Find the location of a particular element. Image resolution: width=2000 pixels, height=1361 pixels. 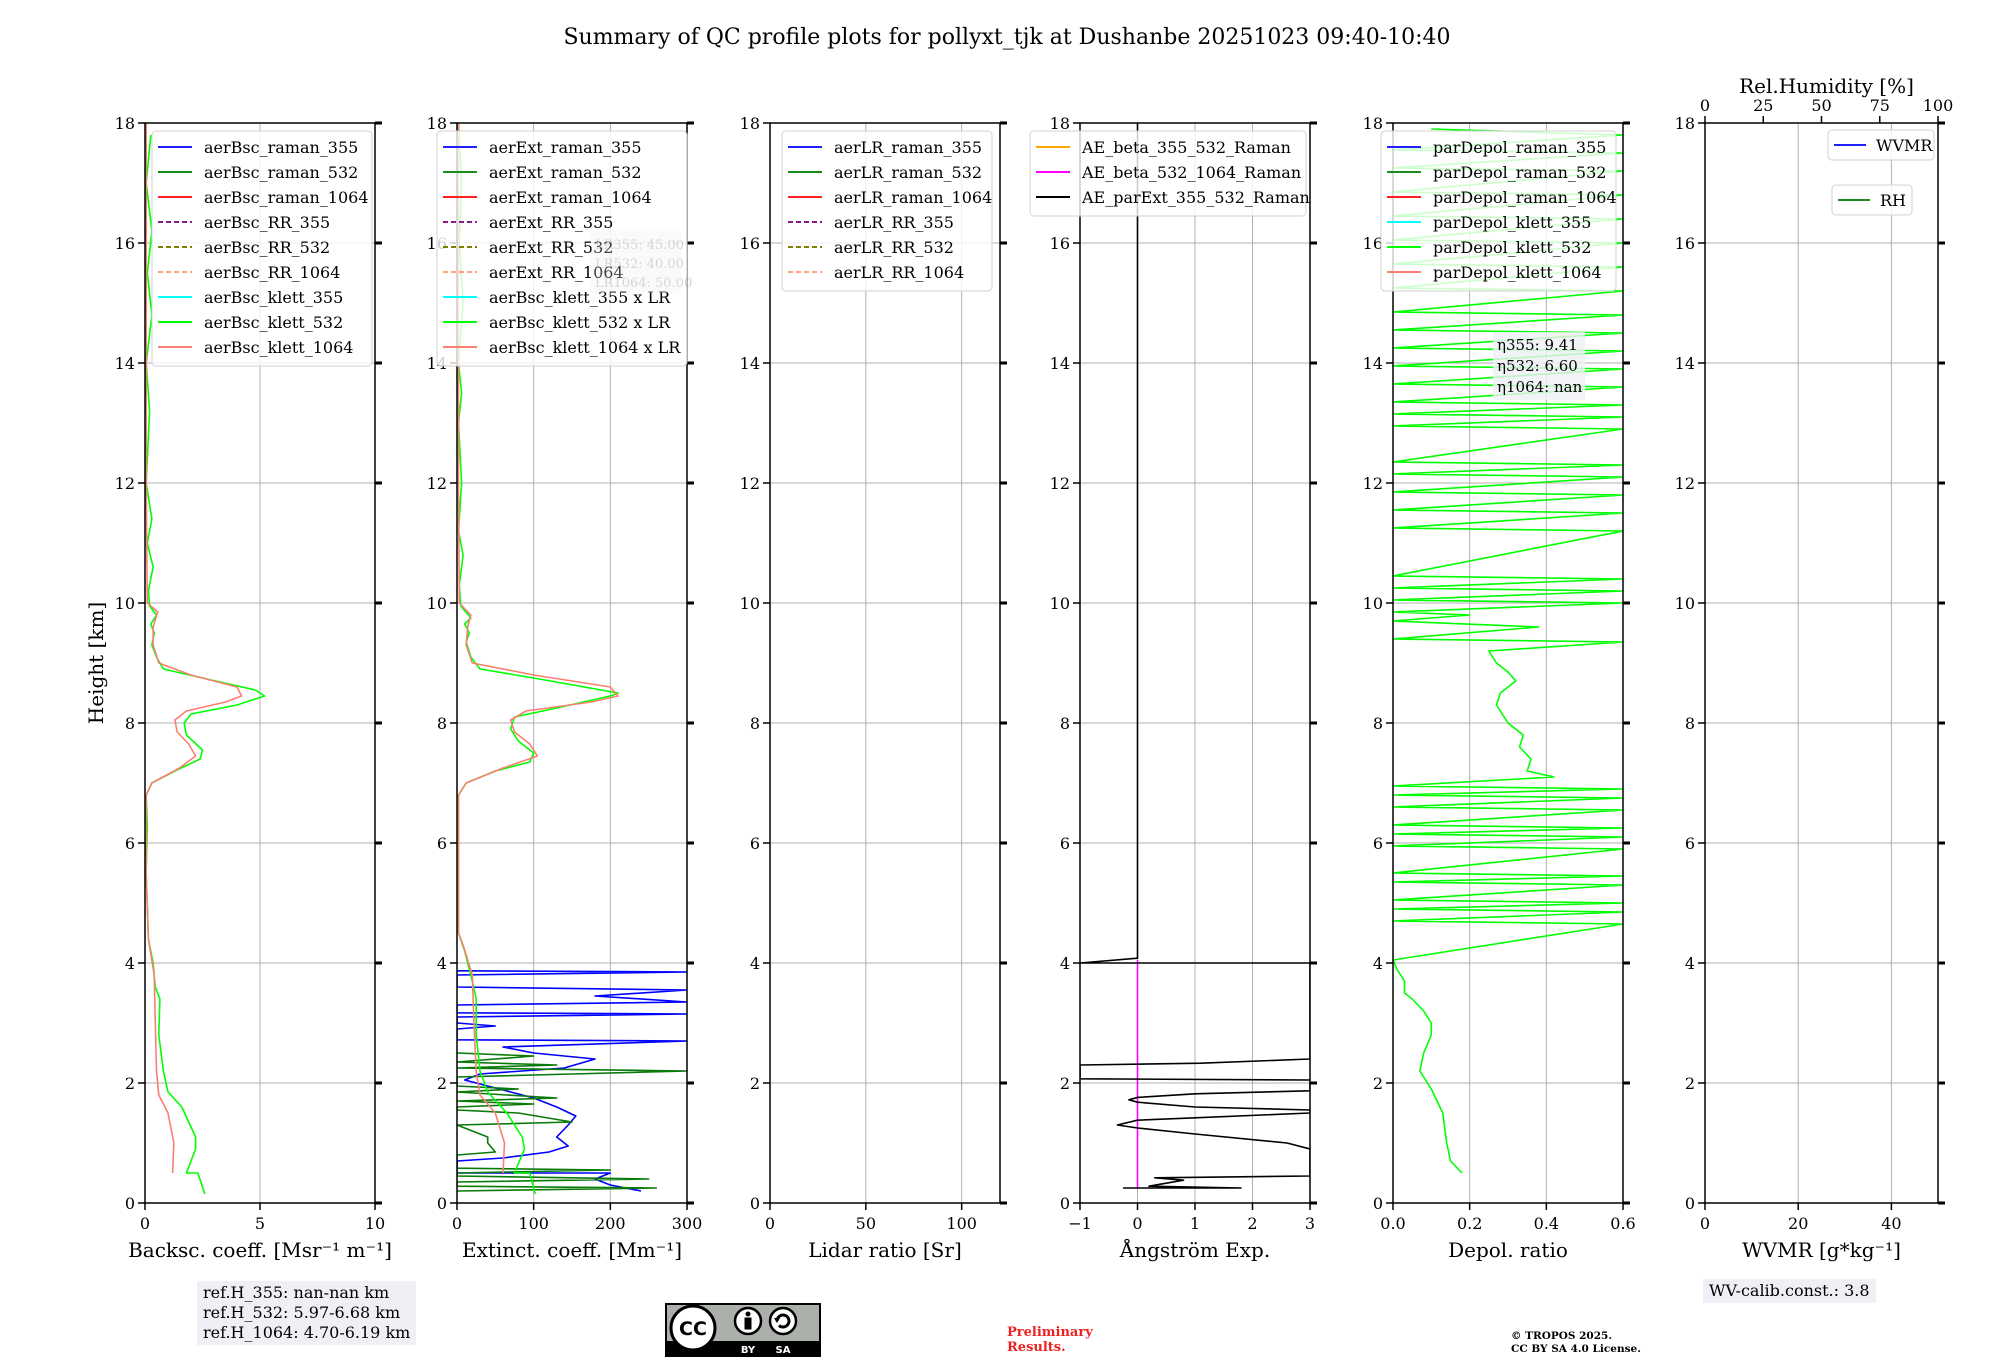

x-tick-label: 50 is located at coordinates (866, 1223).